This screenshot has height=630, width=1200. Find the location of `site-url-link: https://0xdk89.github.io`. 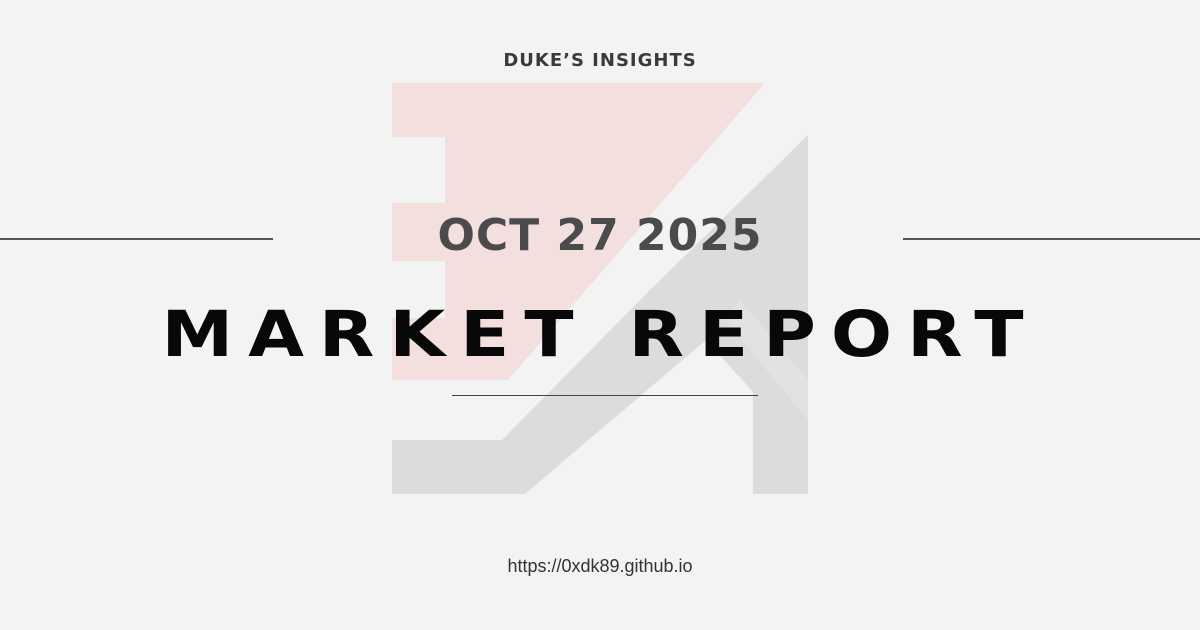

site-url-link: https://0xdk89.github.io is located at coordinates (600, 566).